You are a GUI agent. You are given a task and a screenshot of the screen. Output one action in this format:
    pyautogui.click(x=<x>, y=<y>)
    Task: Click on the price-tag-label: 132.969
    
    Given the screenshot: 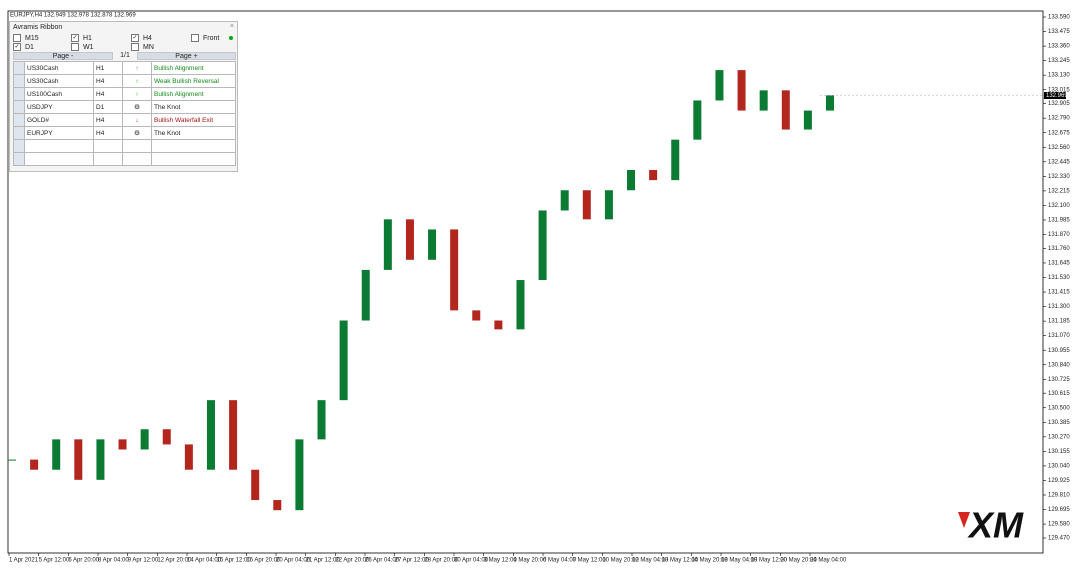 What is the action you would take?
    pyautogui.click(x=1057, y=96)
    